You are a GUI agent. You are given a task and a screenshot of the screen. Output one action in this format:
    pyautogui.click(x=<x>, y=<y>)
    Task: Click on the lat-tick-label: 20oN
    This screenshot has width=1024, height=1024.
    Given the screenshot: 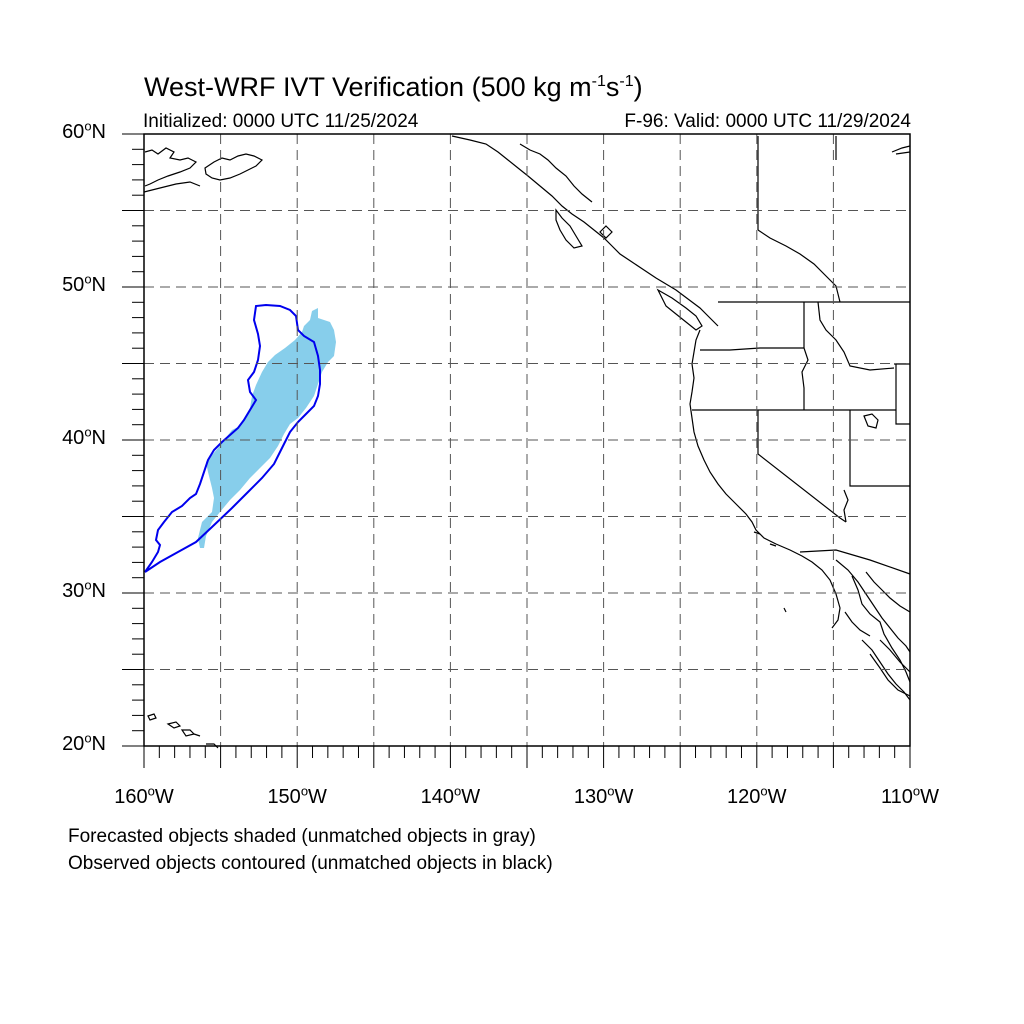 What is the action you would take?
    pyautogui.click(x=84, y=742)
    